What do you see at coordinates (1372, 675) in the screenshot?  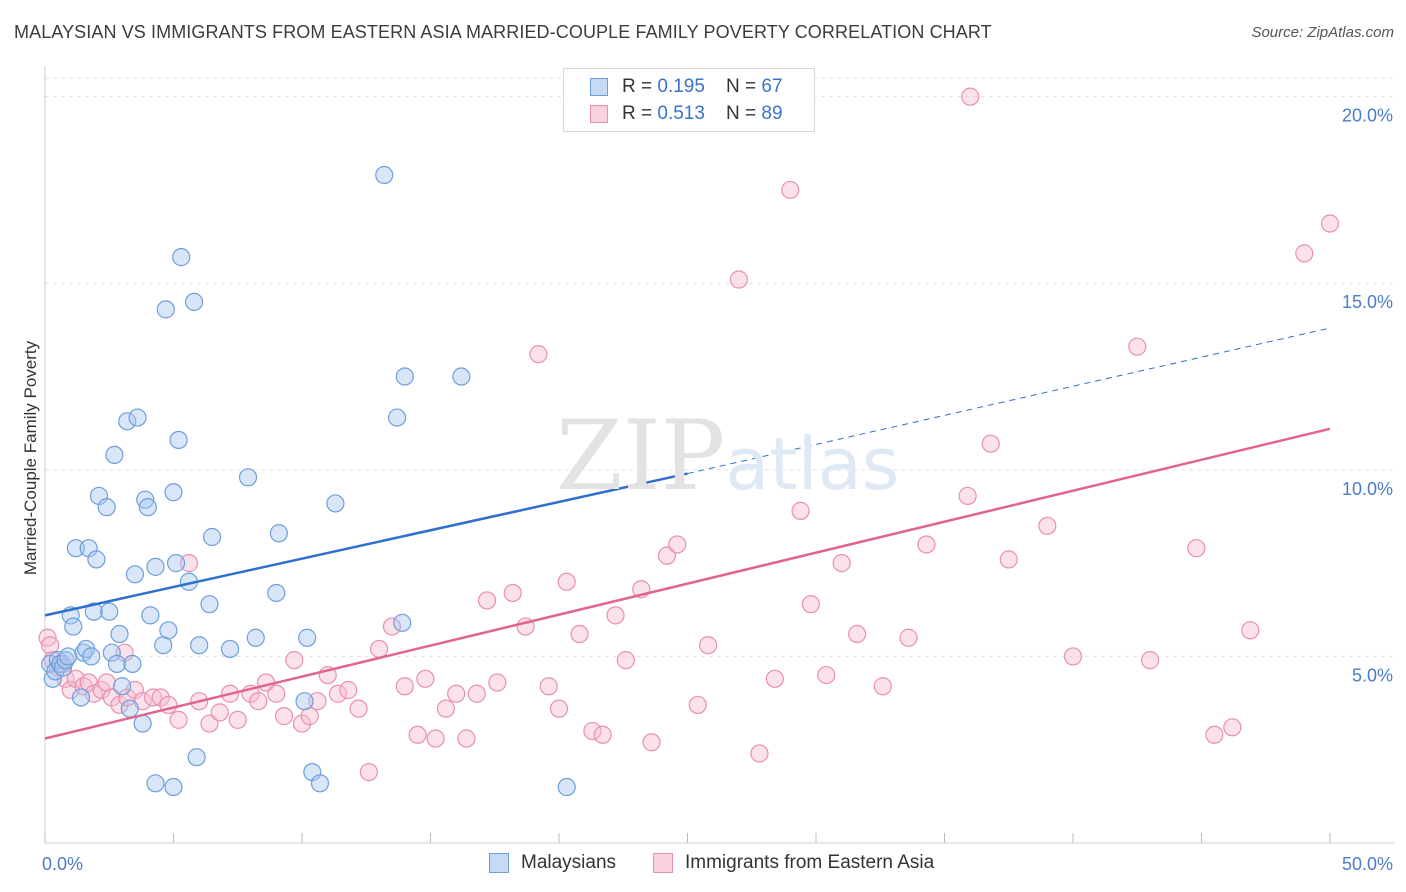 I see `y-tick-label: 5.0%` at bounding box center [1372, 675].